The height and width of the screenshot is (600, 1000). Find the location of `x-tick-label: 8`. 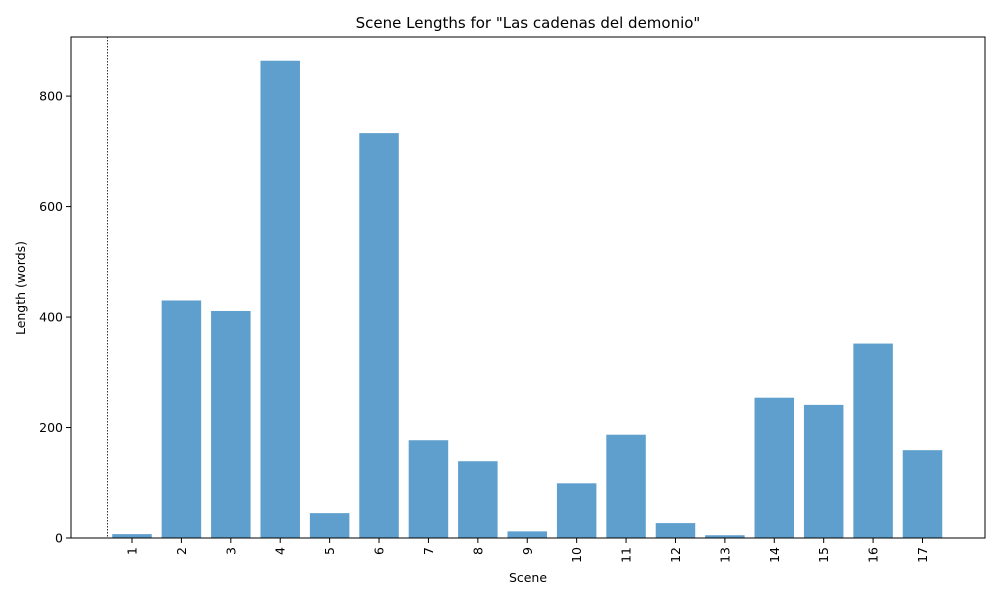

x-tick-label: 8 is located at coordinates (477, 551).